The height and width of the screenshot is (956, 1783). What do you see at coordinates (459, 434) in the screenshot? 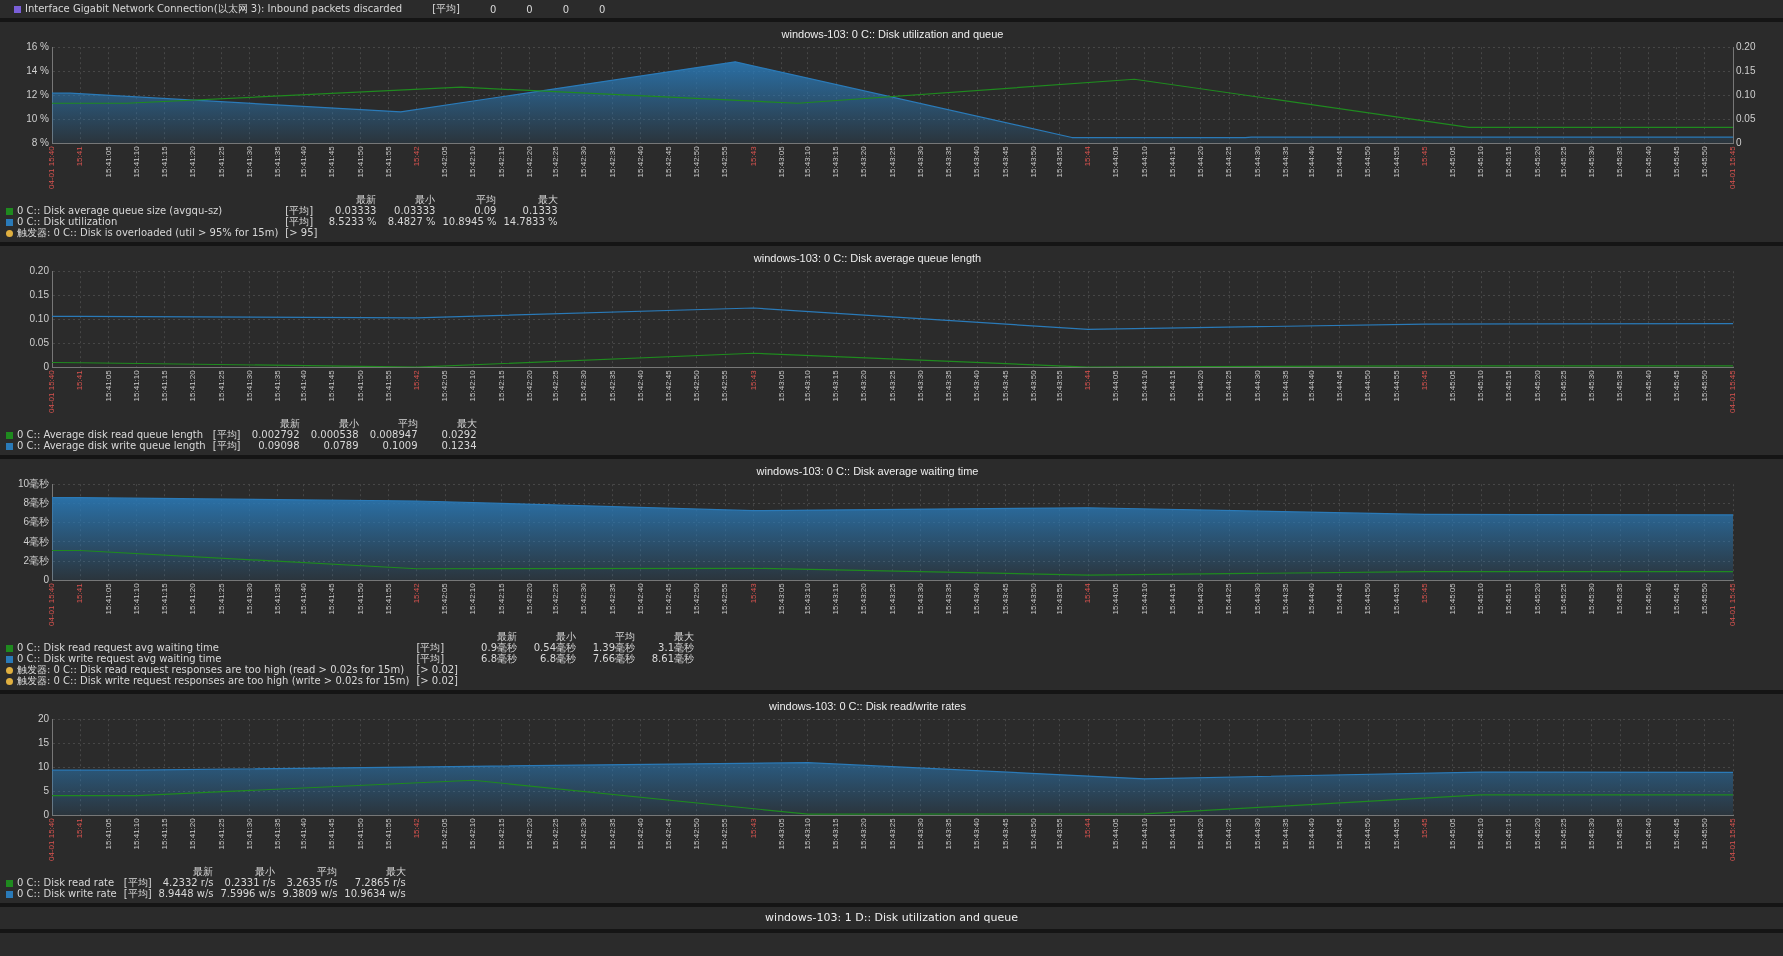
I see `text: 0.0292` at bounding box center [459, 434].